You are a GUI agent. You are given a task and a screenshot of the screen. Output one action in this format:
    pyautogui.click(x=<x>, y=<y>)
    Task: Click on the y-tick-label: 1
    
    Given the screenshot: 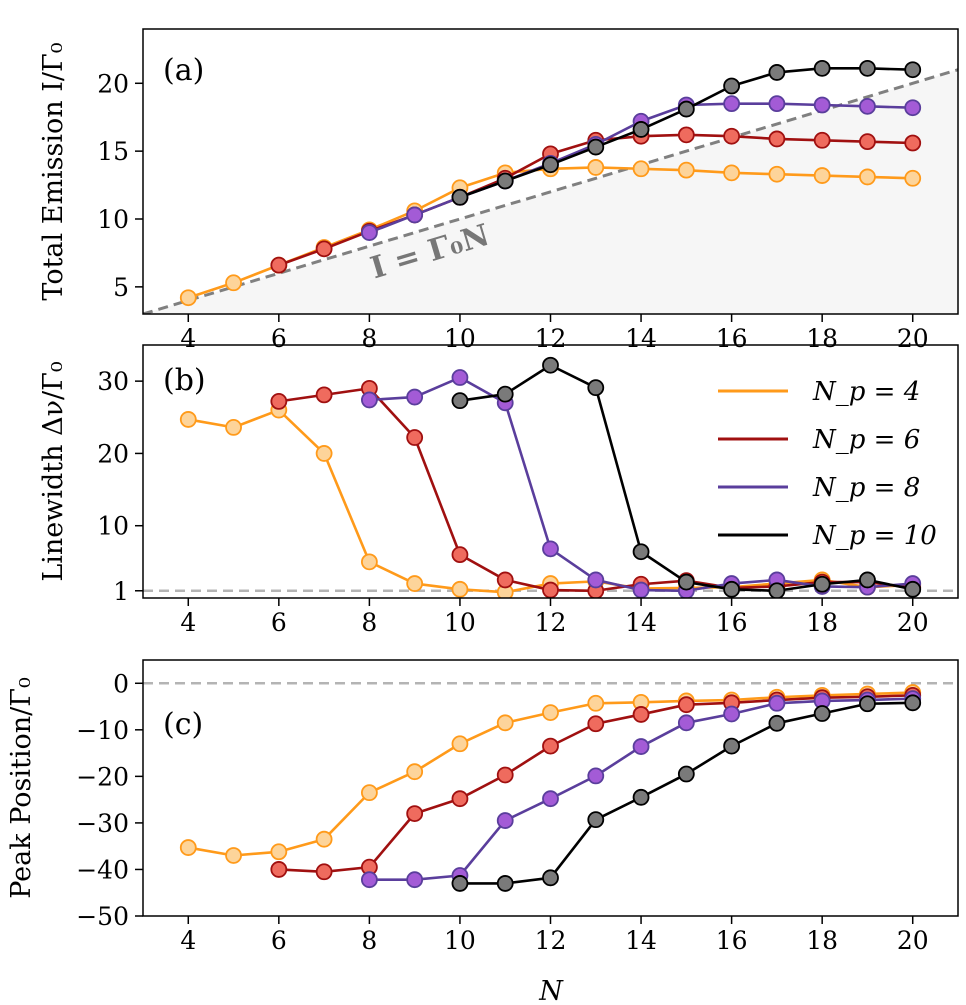 What is the action you would take?
    pyautogui.click(x=121, y=591)
    